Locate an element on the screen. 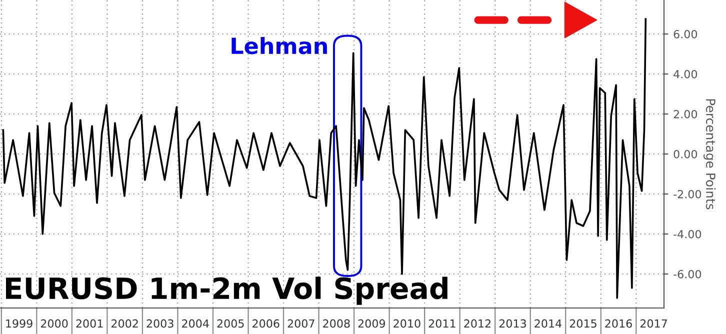 This screenshot has height=334, width=726. x-tick-label: 1999 is located at coordinates (19, 323).